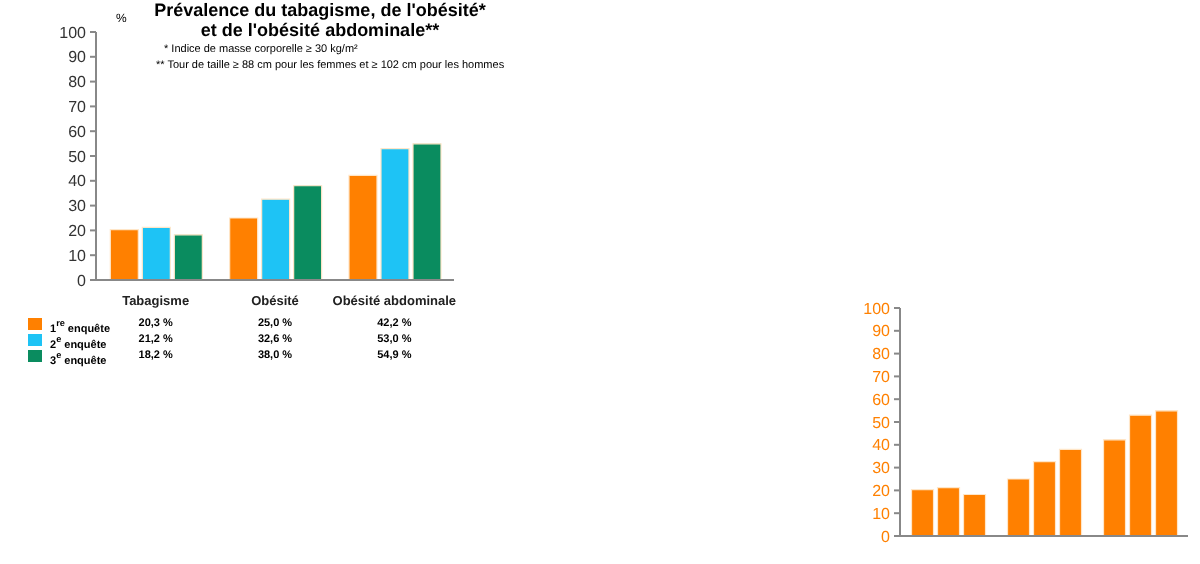 The height and width of the screenshot is (564, 1200). I want to click on chart-title: Prévalence du tabagisme, de l'obésité* et de l'obésité abdominale**, so click(320, 20).